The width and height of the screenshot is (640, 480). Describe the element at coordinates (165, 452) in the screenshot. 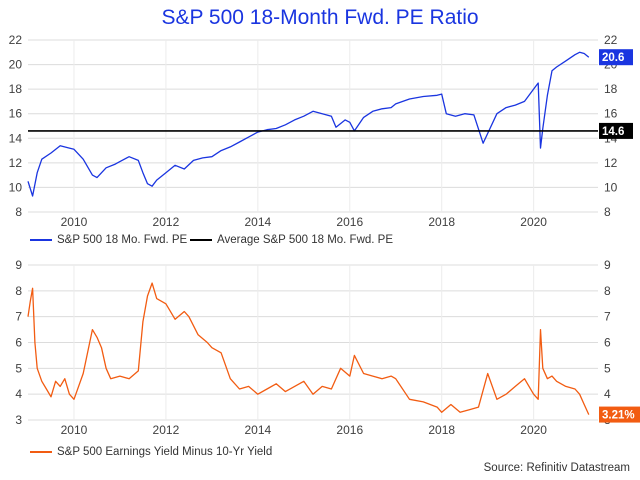

I see `legend-ey-label: S&P 500 Earnings Yield Minus 10-Yr Yield` at that location.